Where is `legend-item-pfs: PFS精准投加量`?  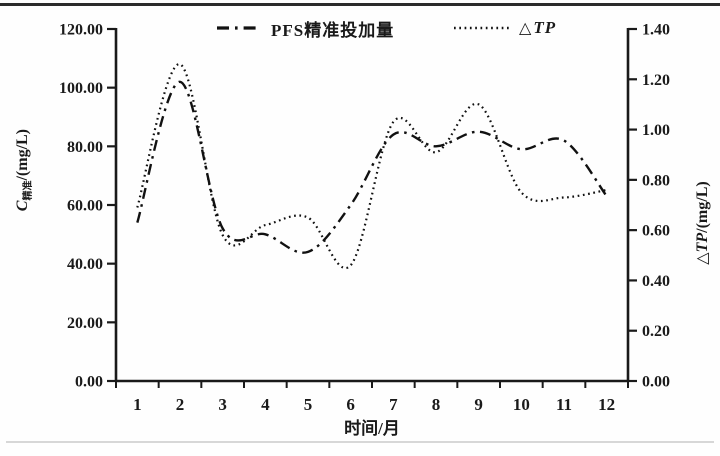
legend-item-pfs: PFS精准投加量 is located at coordinates (305, 28).